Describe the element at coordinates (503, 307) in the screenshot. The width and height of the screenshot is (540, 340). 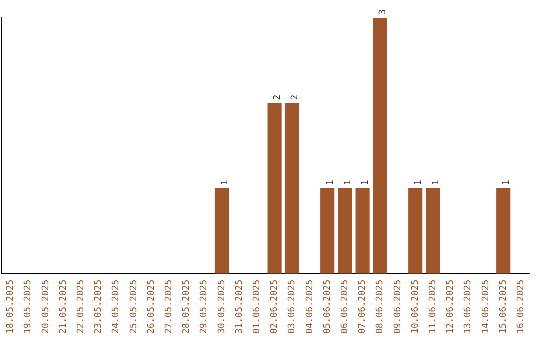
I see `x-tick-label: 15.06.2025` at that location.